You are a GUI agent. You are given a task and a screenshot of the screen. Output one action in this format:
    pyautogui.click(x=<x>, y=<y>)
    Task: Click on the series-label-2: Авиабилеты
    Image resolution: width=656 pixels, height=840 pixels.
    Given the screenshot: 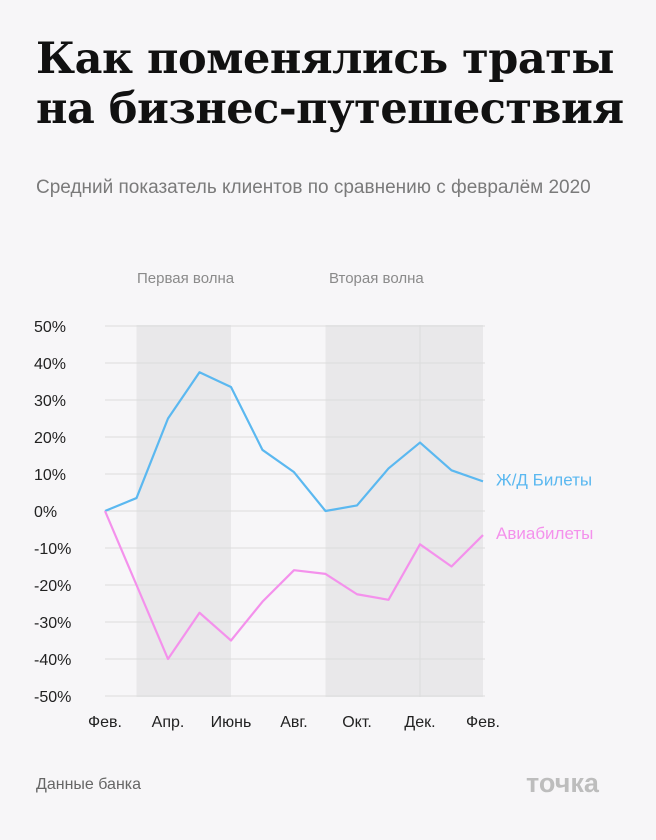 What is the action you would take?
    pyautogui.click(x=544, y=533)
    